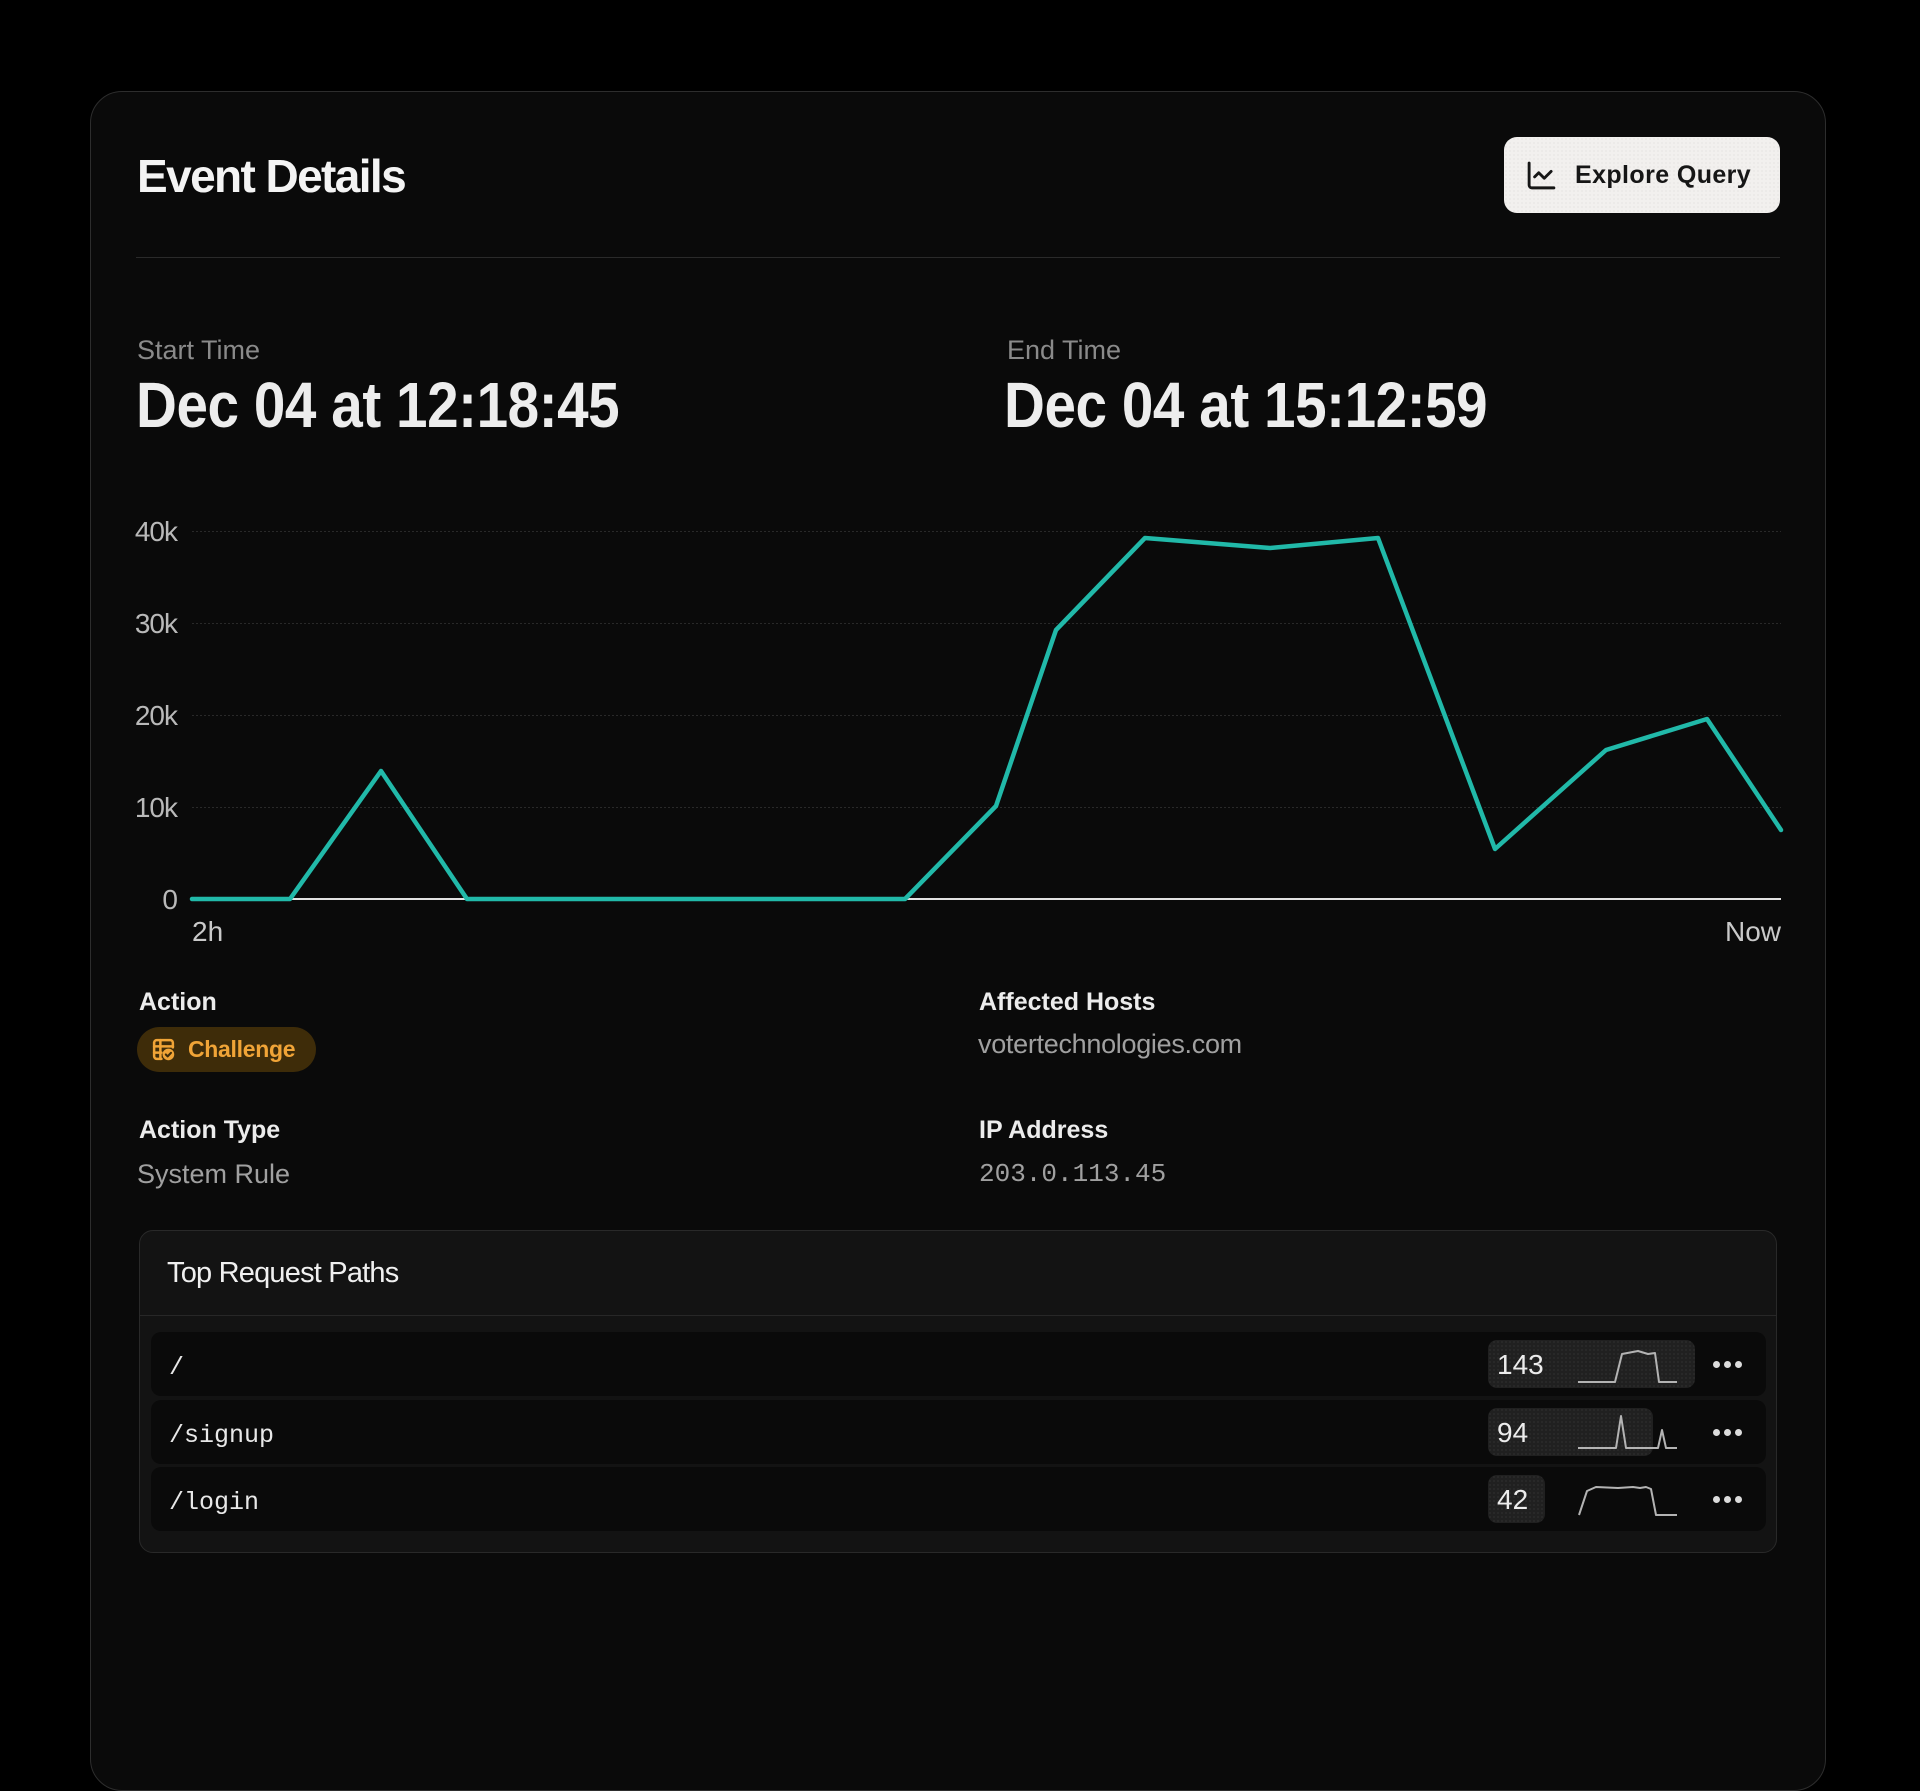  I want to click on svg-text: 20k, so click(157, 715).